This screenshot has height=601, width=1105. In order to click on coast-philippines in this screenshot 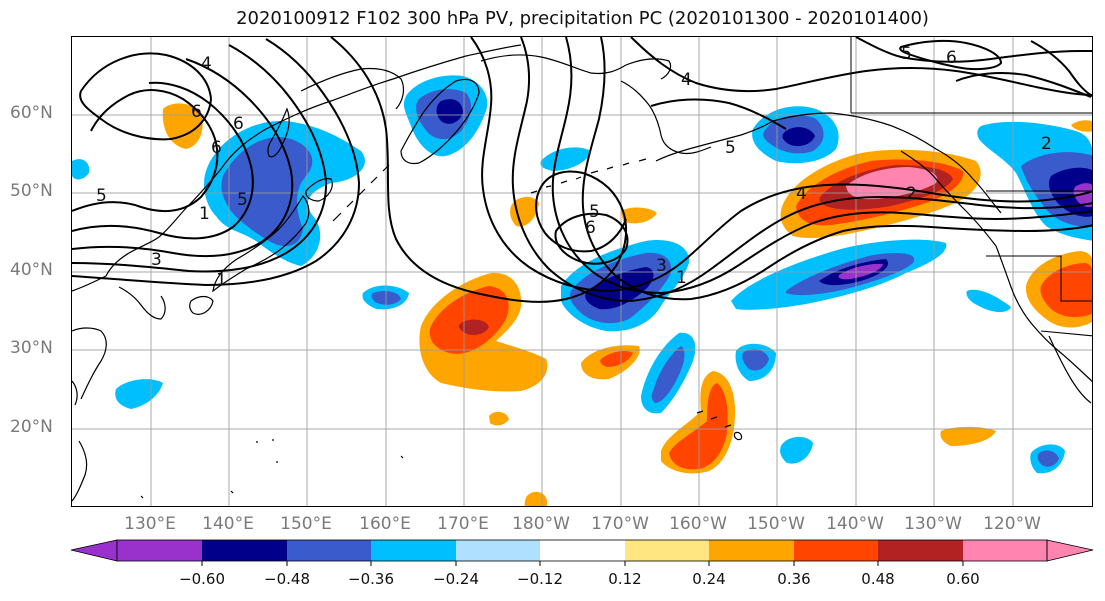, I will do `click(80, 471)`.